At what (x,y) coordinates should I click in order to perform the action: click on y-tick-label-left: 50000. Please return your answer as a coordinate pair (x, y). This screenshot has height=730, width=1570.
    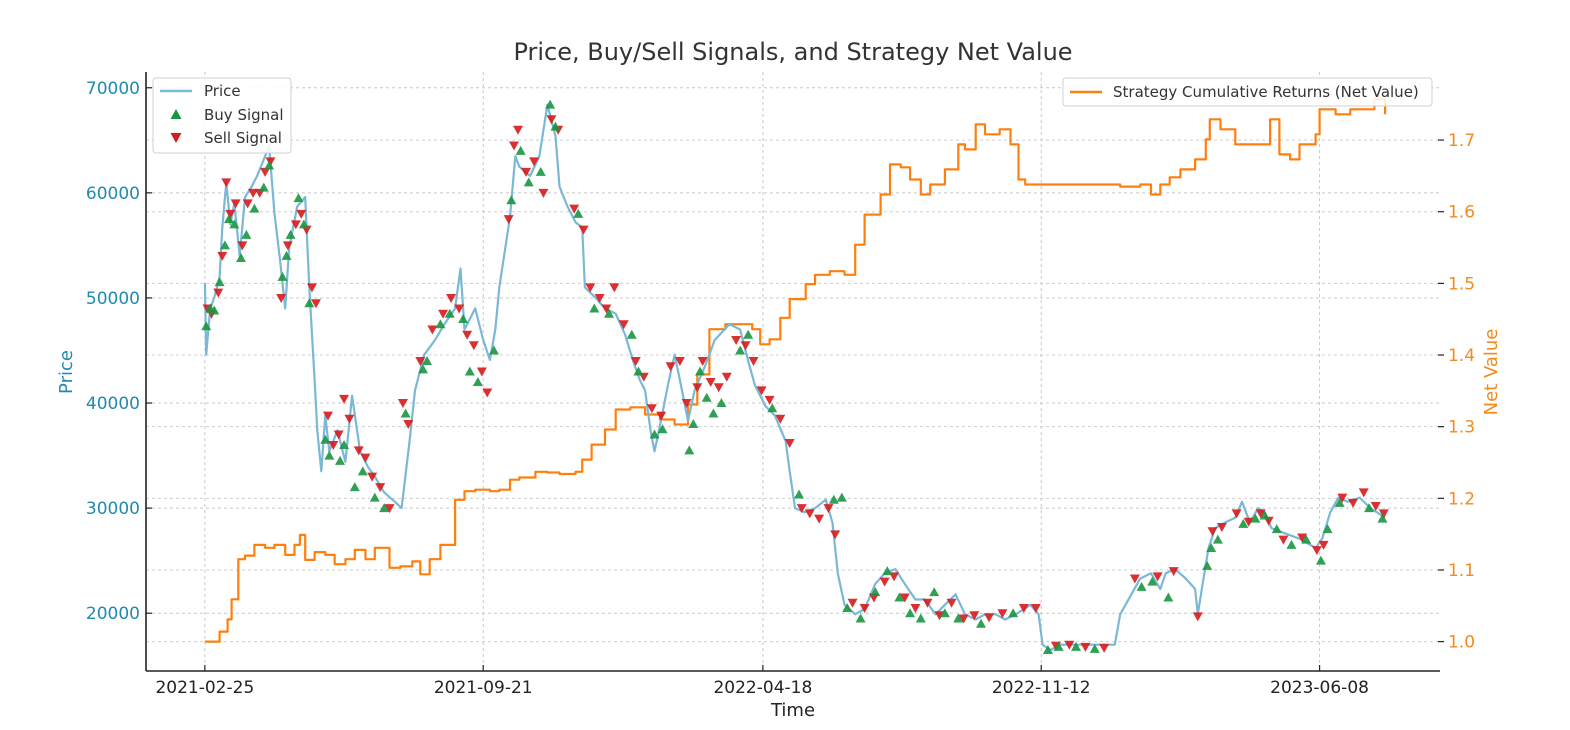
    Looking at the image, I should click on (113, 299).